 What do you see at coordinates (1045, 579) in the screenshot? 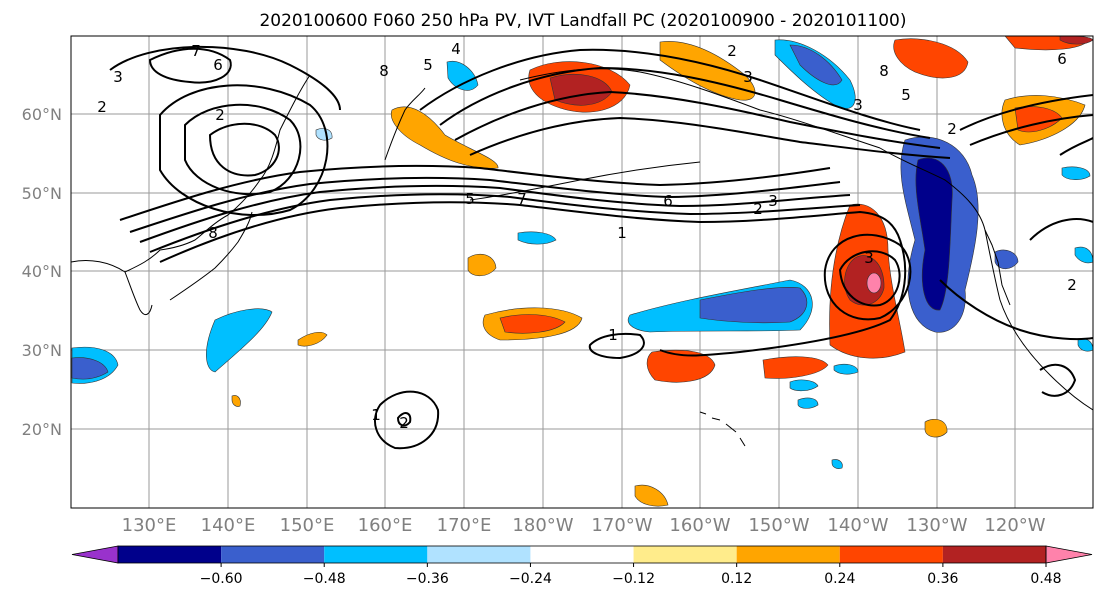
I see `colorbar-tick-label: 0.48` at bounding box center [1045, 579].